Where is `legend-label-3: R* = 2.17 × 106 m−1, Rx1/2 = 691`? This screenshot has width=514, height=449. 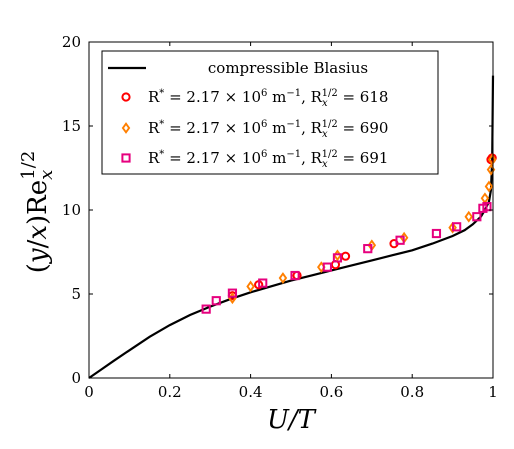 legend-label-3: R* = 2.17 × 106 m−1, Rx1/2 = 691 is located at coordinates (268, 159).